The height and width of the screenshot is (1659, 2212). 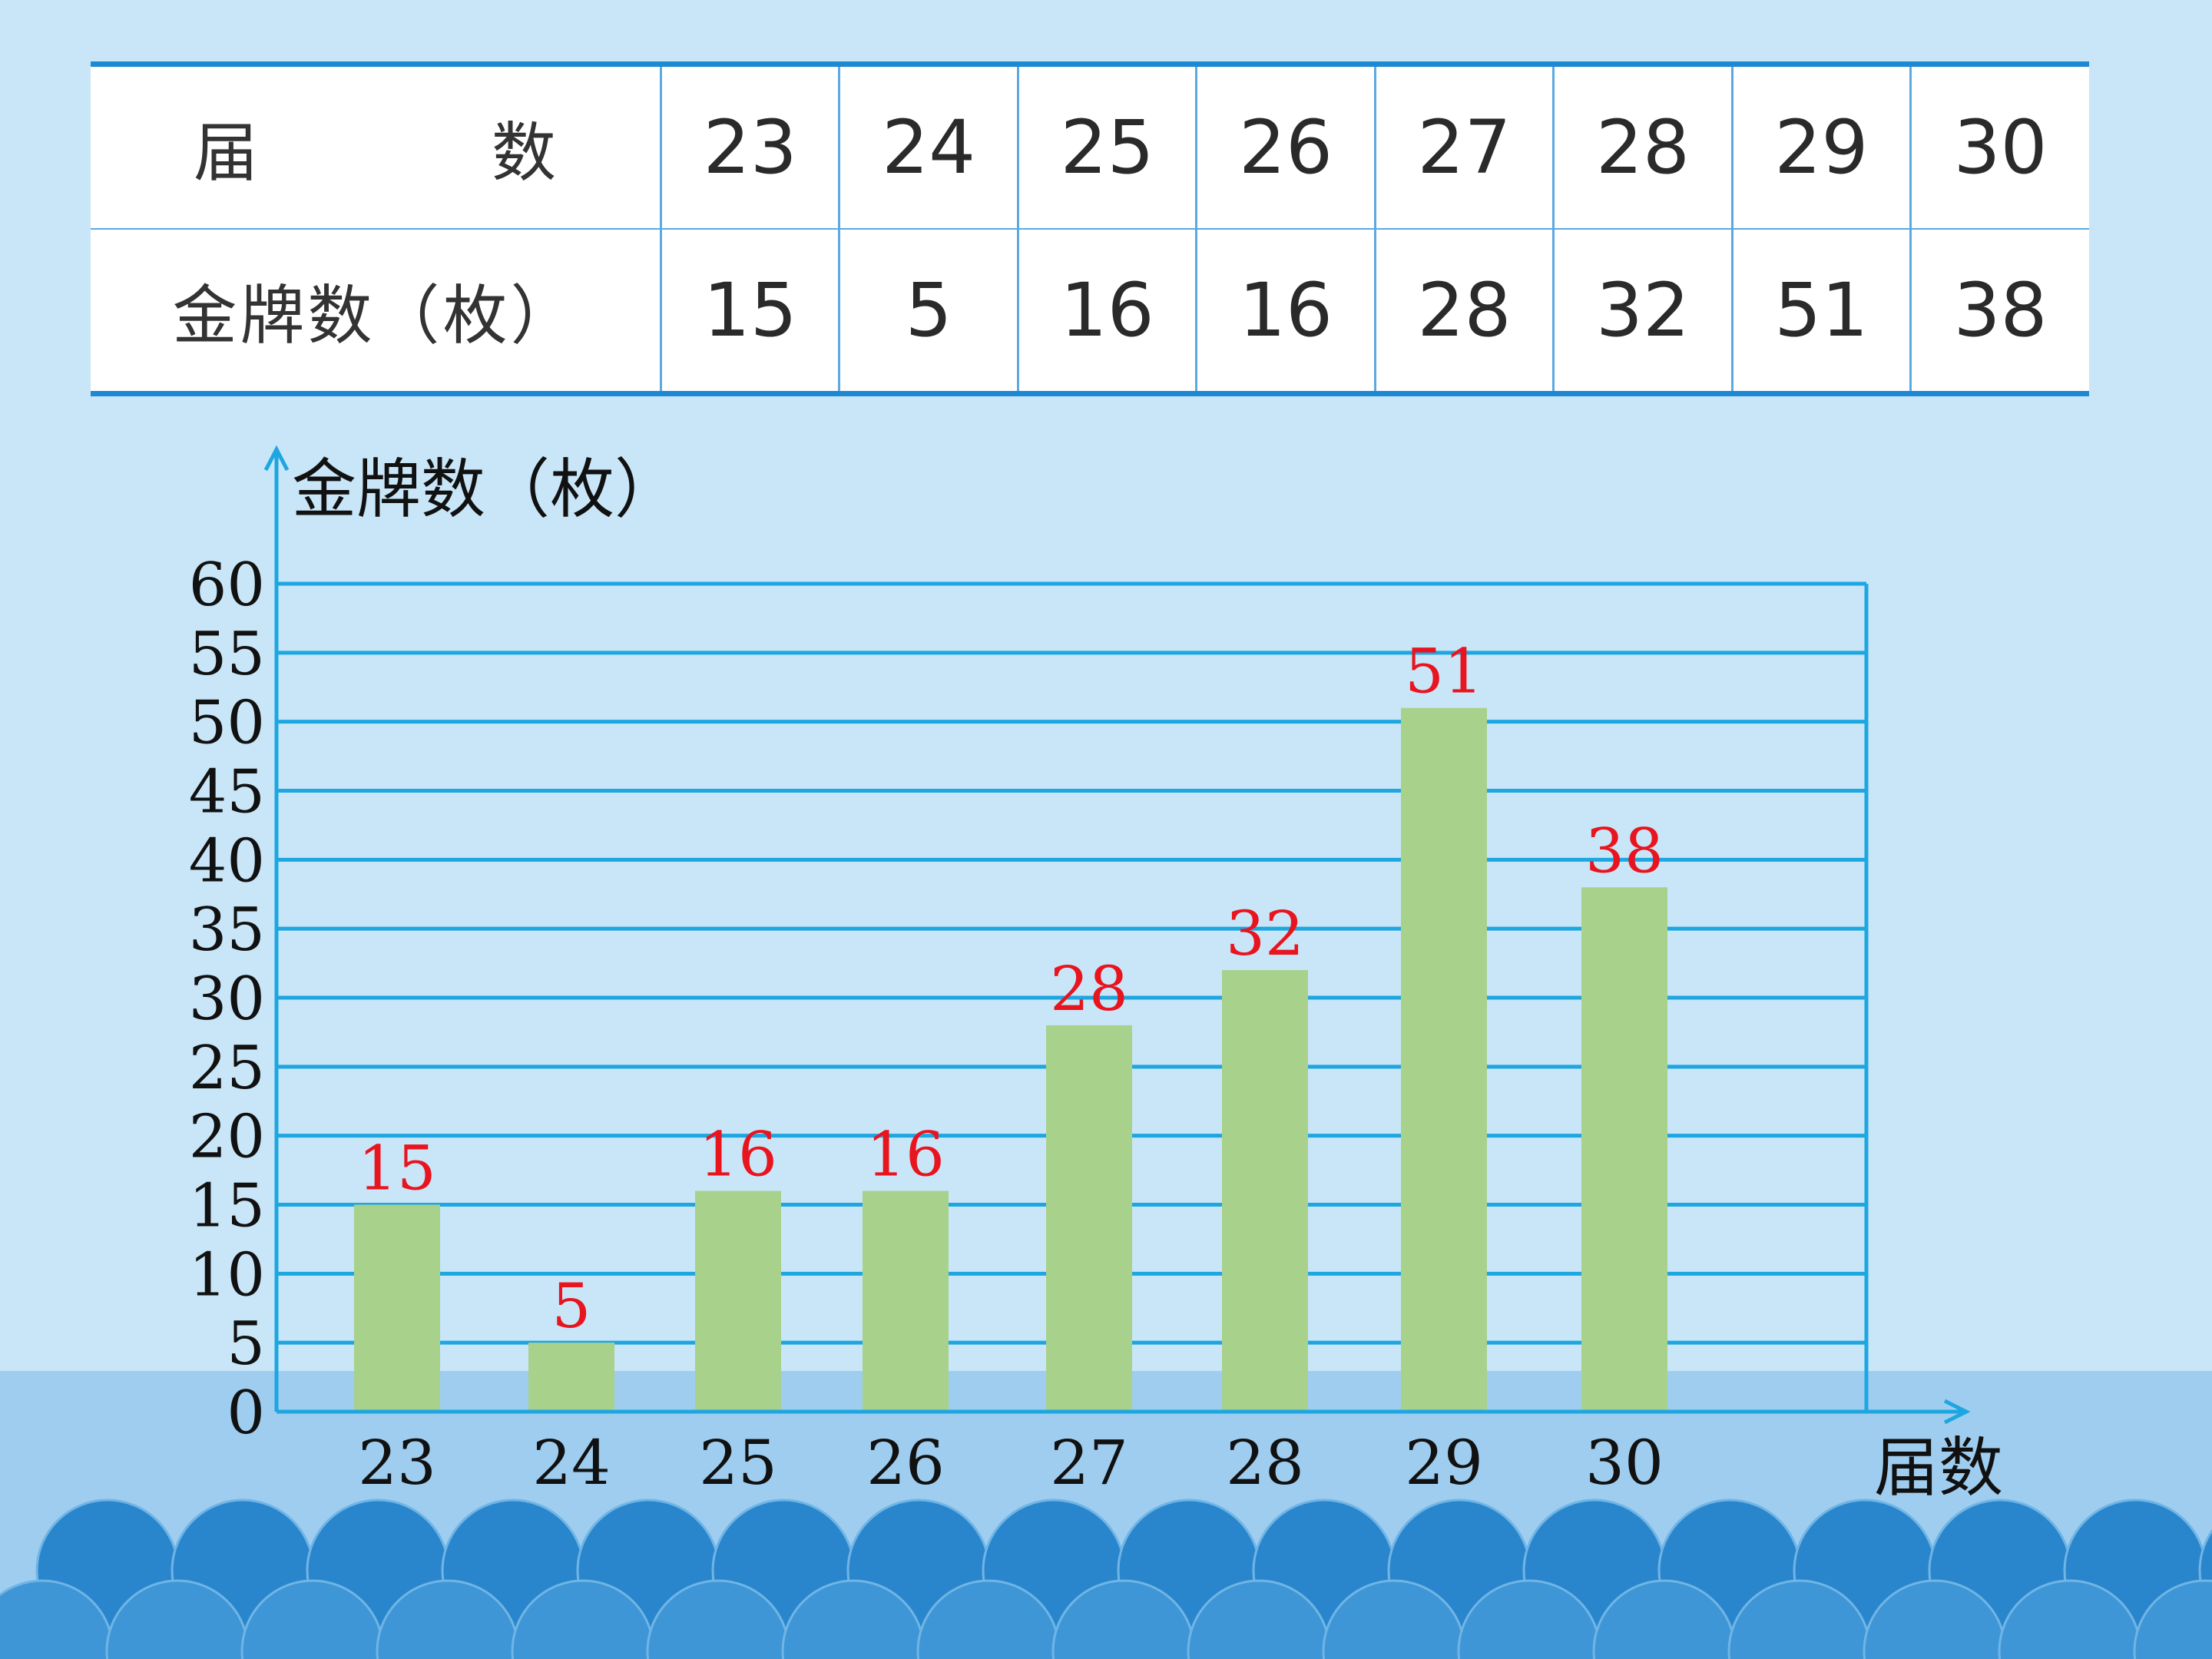 I want to click on table-row-sessions: 届 数 23 24 25 26 27 28 29 30, so click(x=1090, y=147).